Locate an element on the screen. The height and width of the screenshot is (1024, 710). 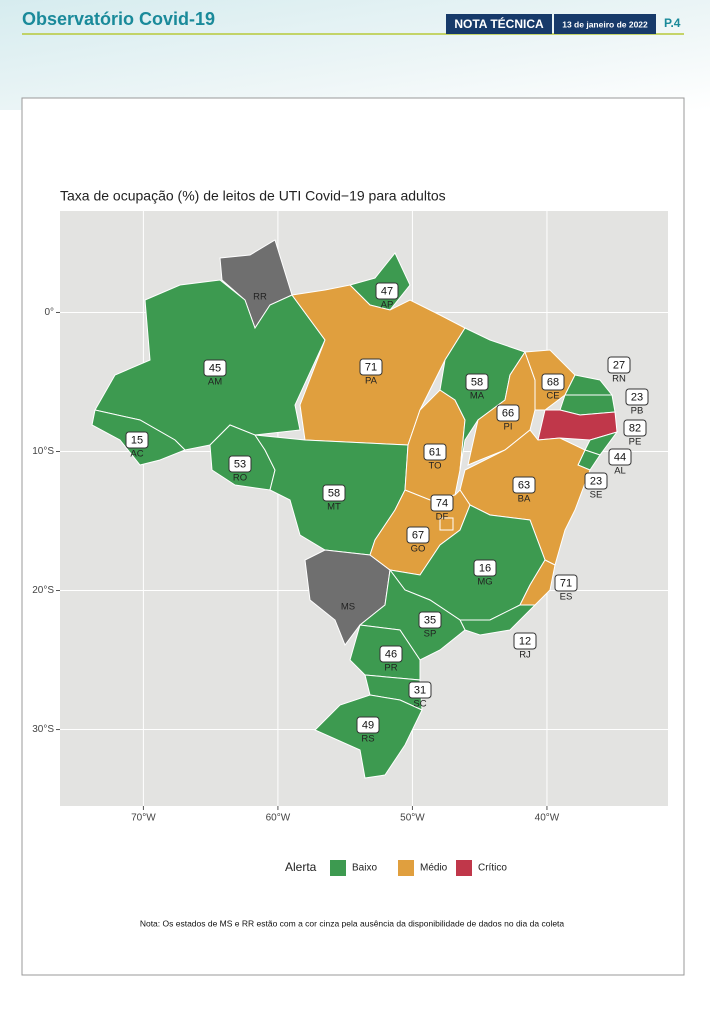
state-value: 82 is located at coordinates (635, 428).